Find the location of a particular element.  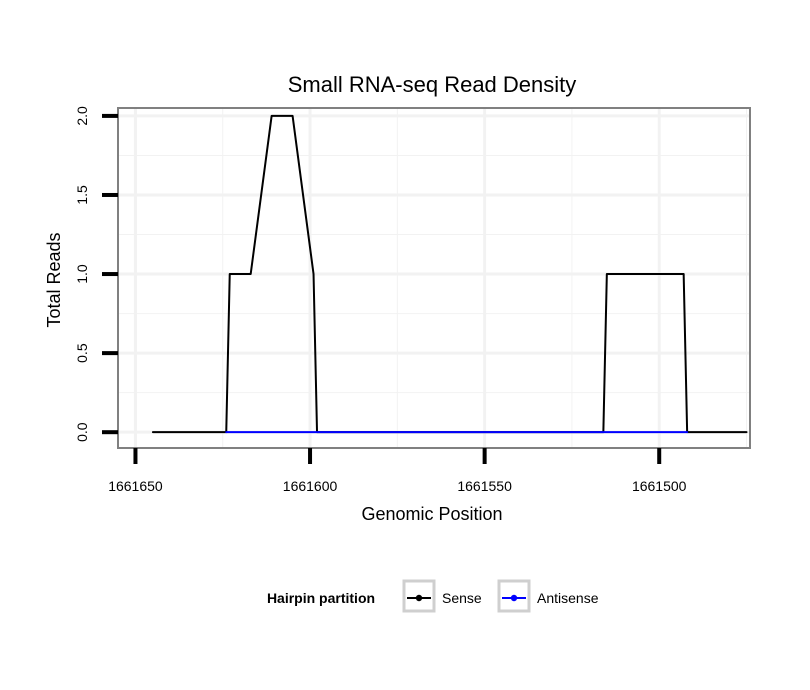

x-tick-label: 1661650 is located at coordinates (135, 486).